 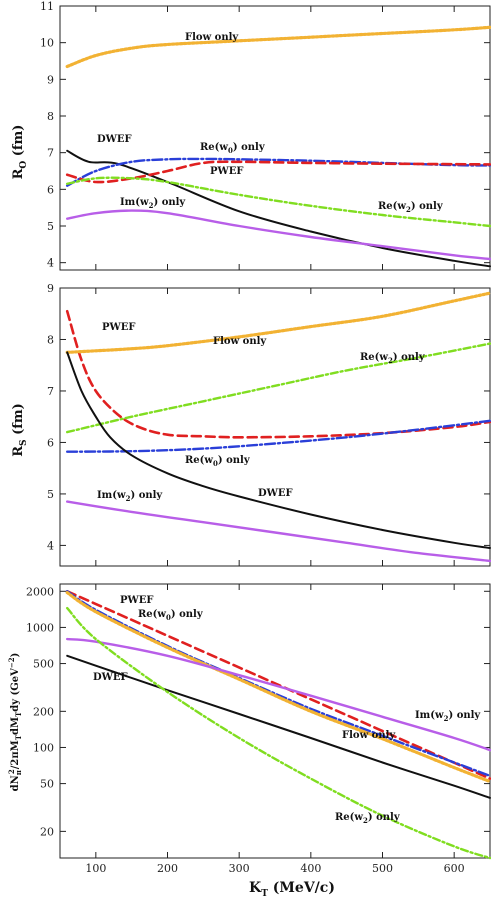 I want to click on annotation-flow-only-spectrum: Flow only, so click(x=369, y=735).